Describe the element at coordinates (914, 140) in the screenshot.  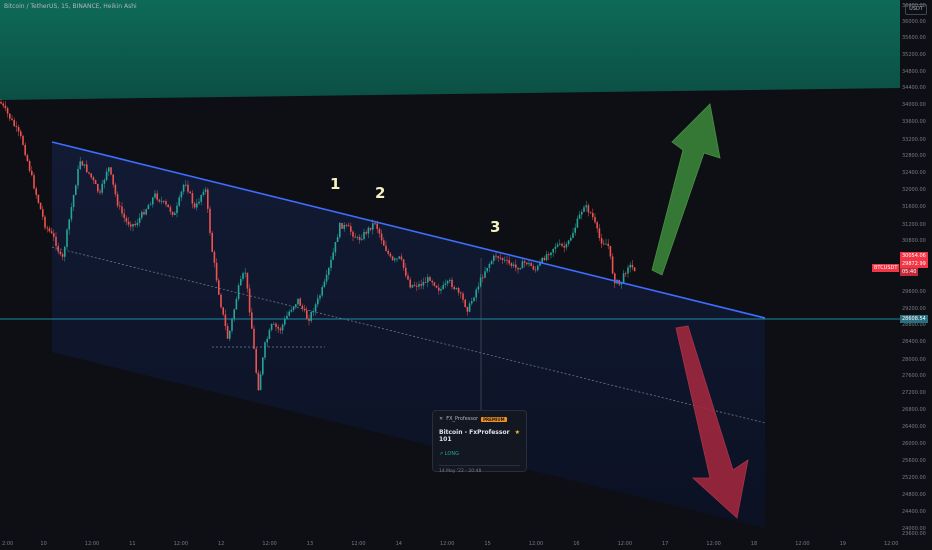
I see `price-axis-label: 33200.00` at that location.